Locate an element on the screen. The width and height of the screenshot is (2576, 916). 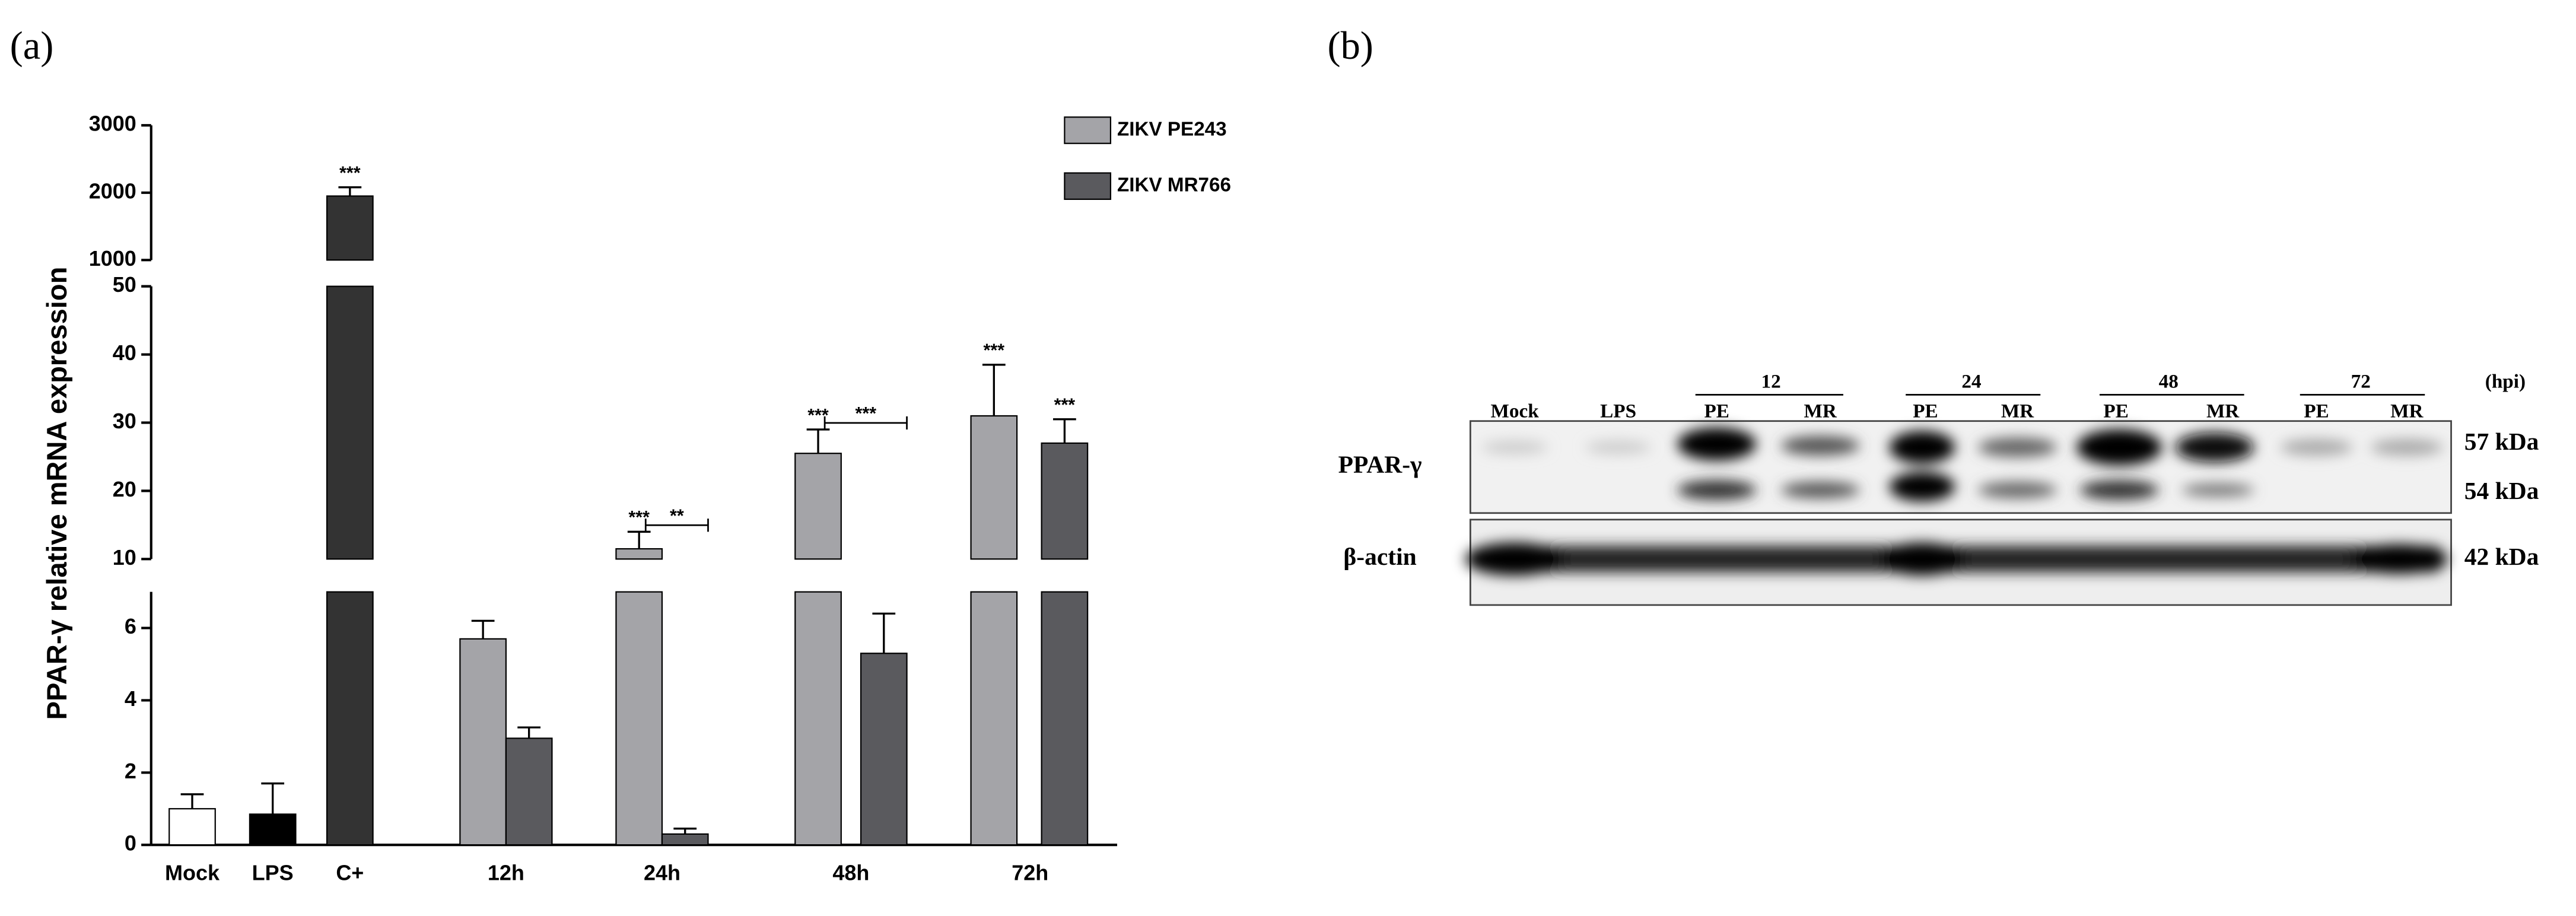
x-tick-label: 48h is located at coordinates (850, 872).